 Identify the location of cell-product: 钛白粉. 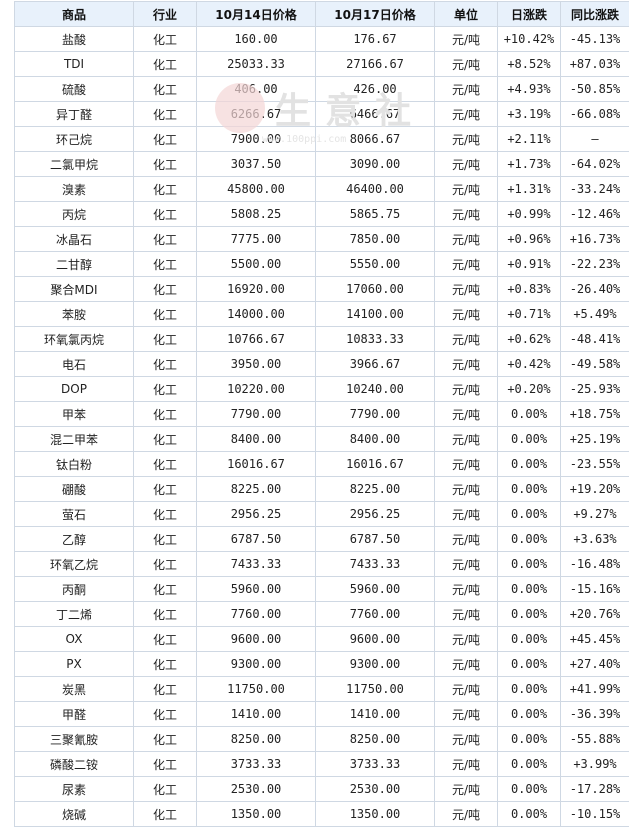
(74, 464).